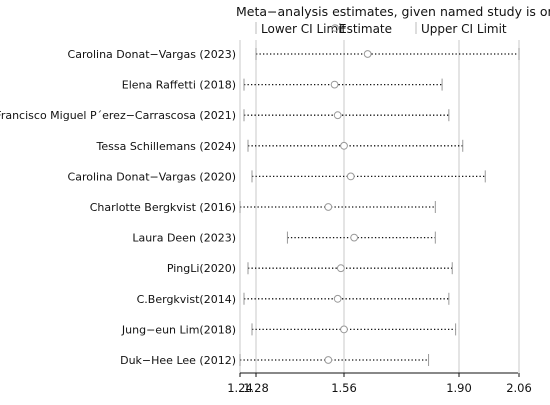 The height and width of the screenshot is (405, 550). Describe the element at coordinates (178, 329) in the screenshot. I see `study-label: Jung−eun Lim(2018)` at that location.